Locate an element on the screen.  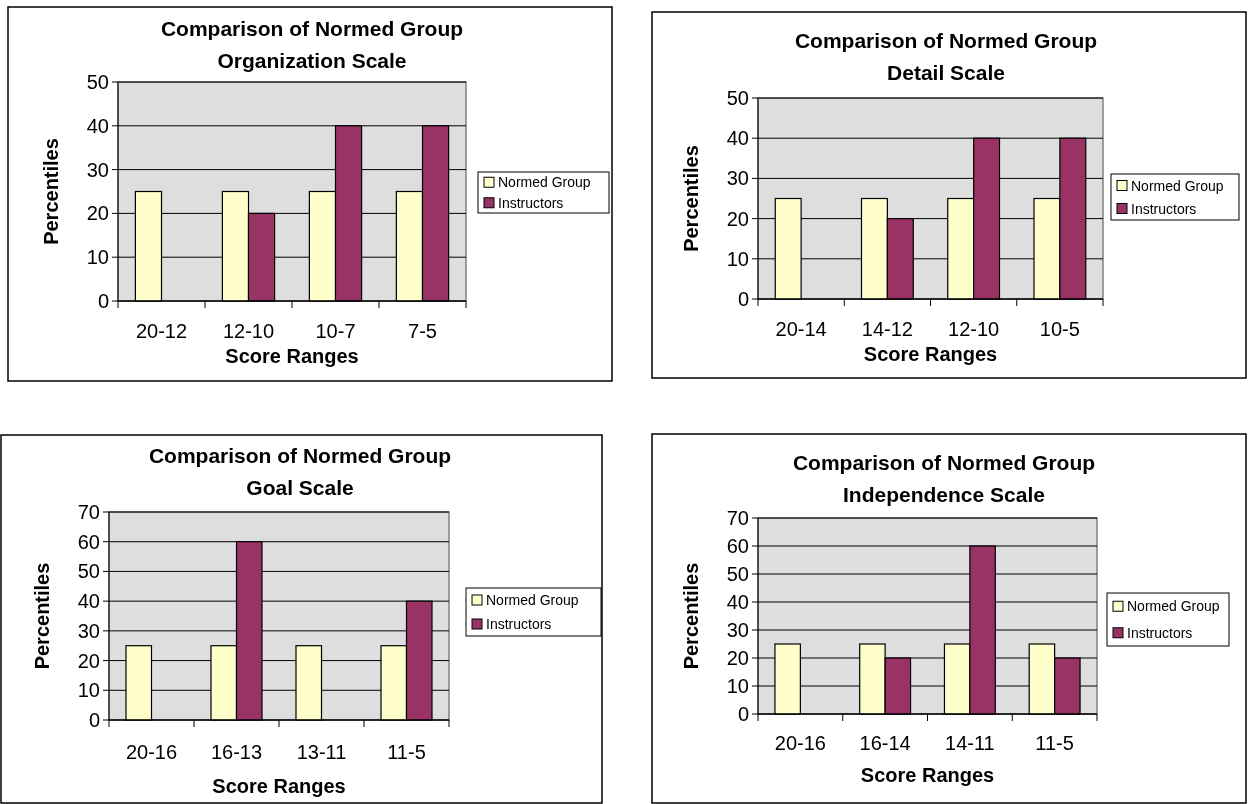
x-tick-label: 14-11 is located at coordinates (970, 743).